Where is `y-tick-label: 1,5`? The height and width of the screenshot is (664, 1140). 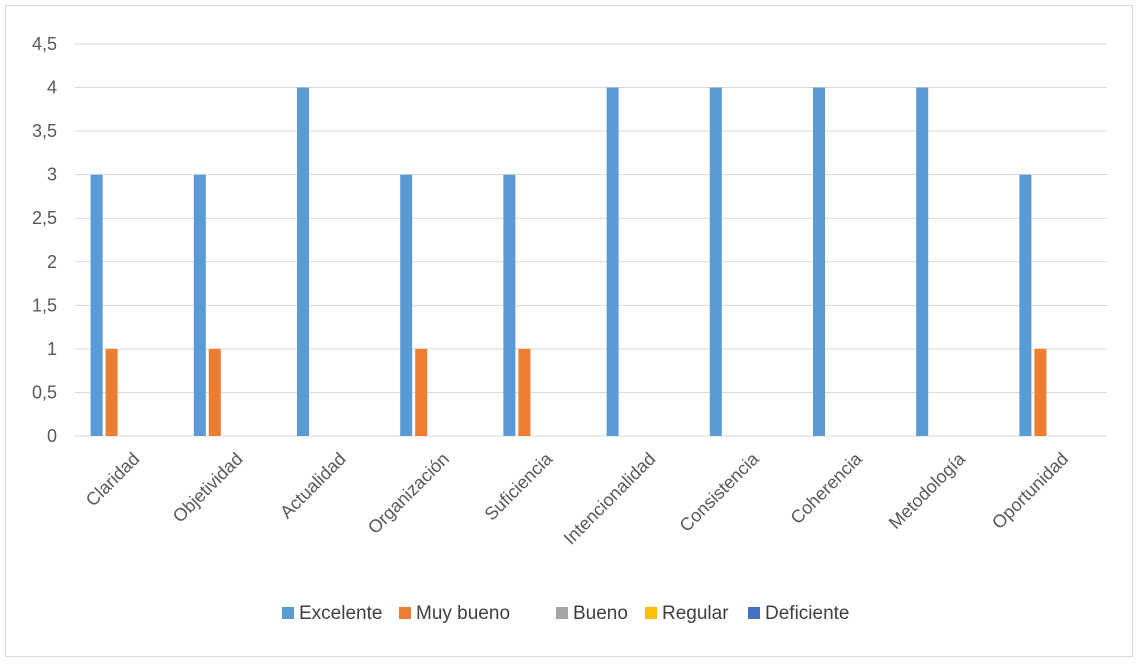
y-tick-label: 1,5 is located at coordinates (44, 305).